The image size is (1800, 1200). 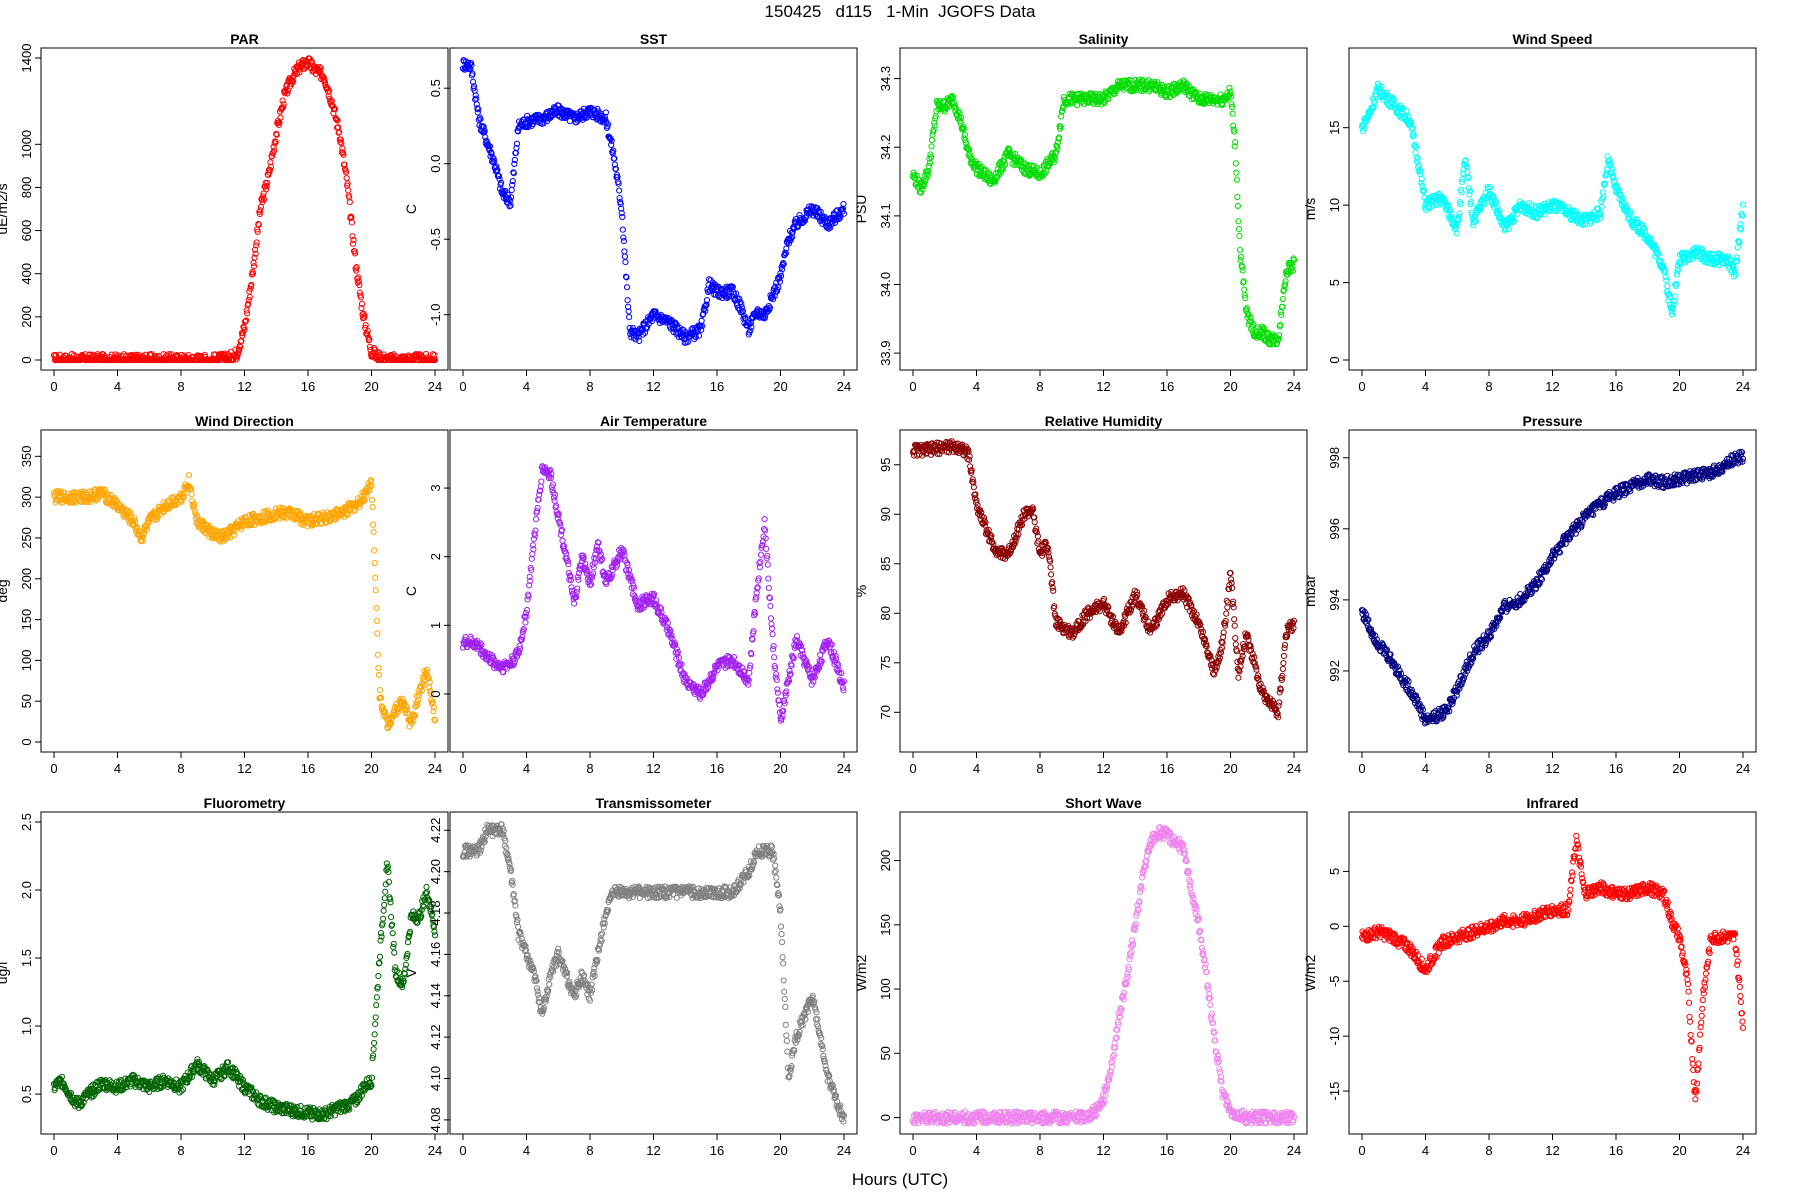 I want to click on y-tick-label: 34.2, so click(x=885, y=147).